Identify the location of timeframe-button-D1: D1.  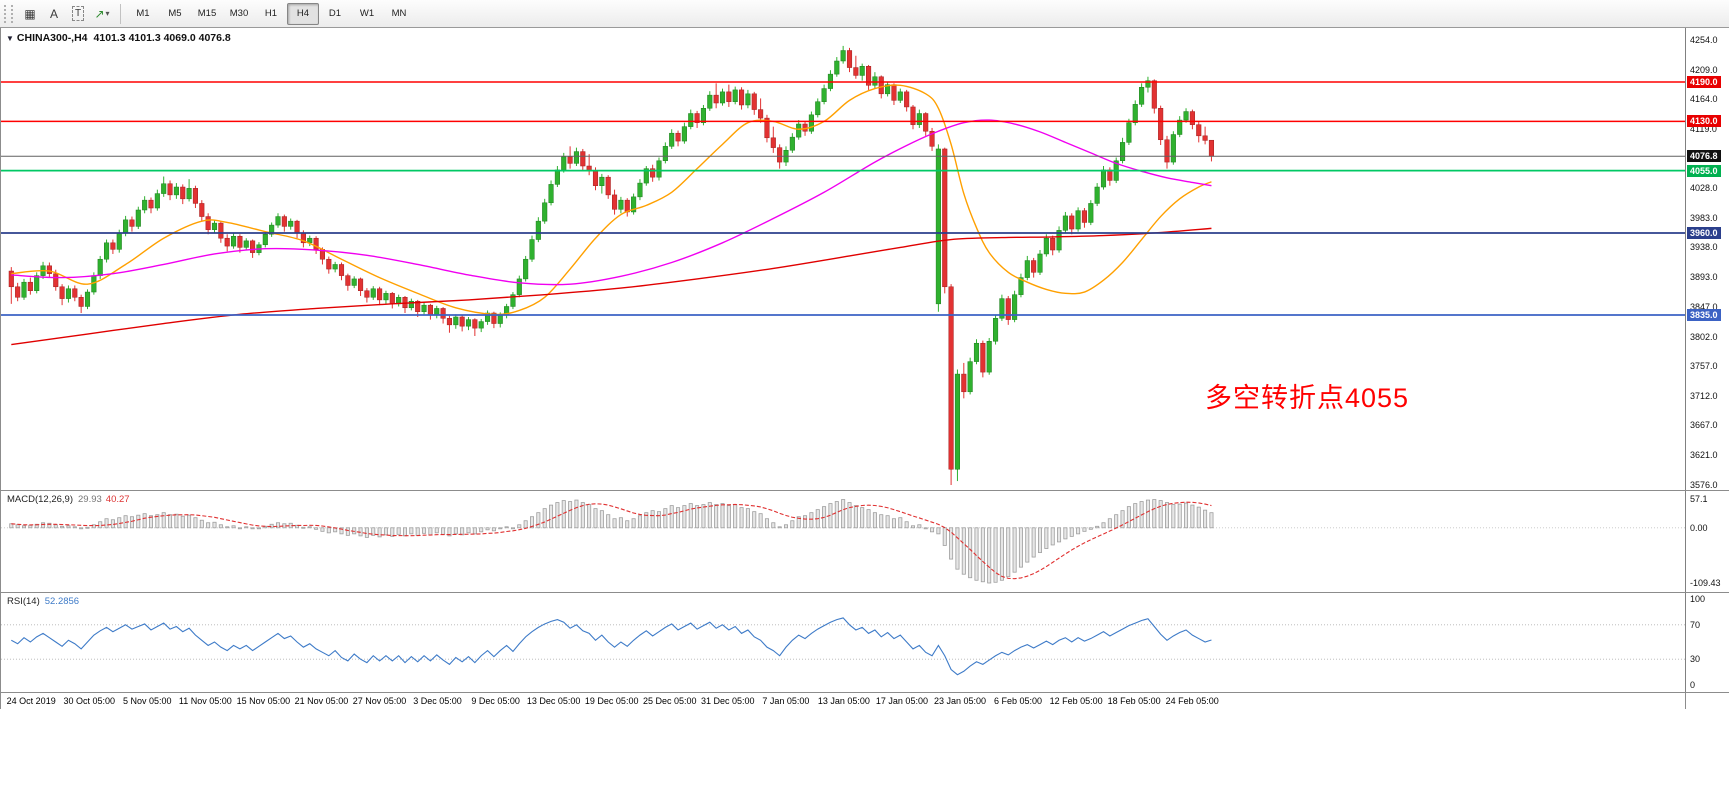
(335, 13).